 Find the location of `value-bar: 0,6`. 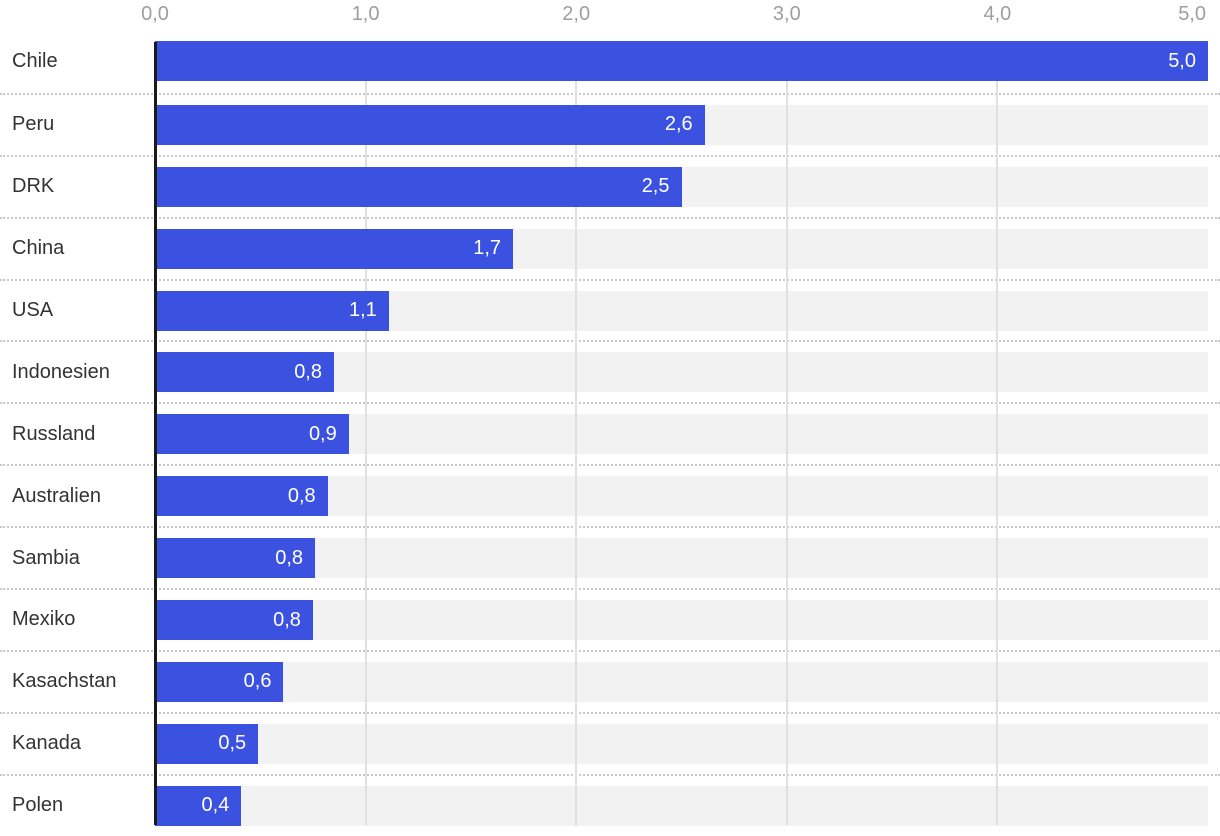

value-bar: 0,6 is located at coordinates (219, 681).